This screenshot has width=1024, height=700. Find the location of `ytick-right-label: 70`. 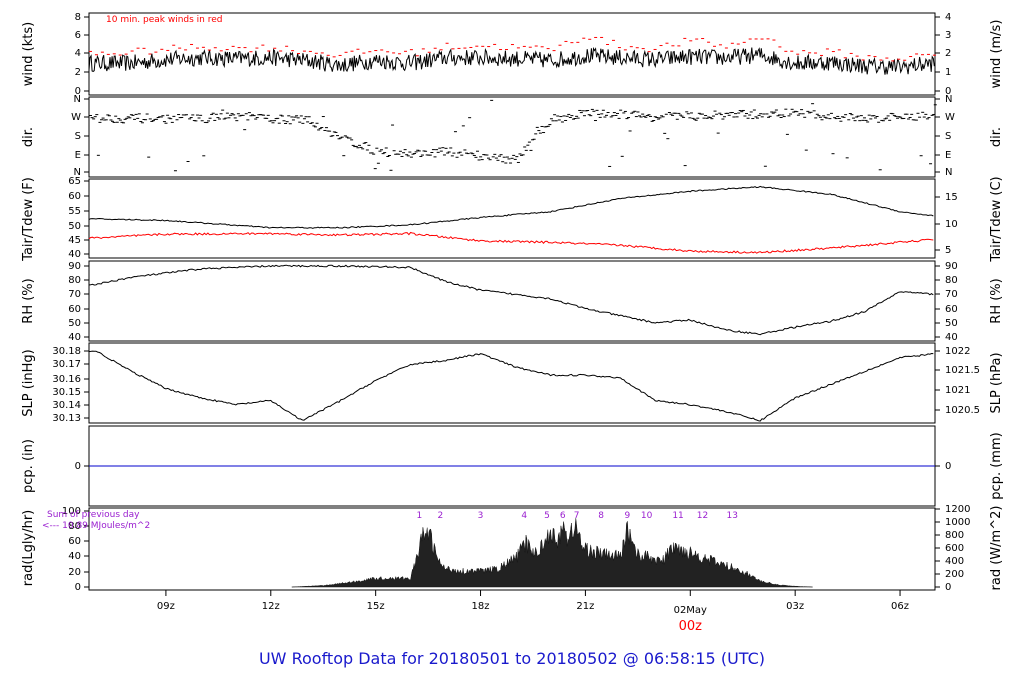

ytick-right-label: 70 is located at coordinates (951, 294).